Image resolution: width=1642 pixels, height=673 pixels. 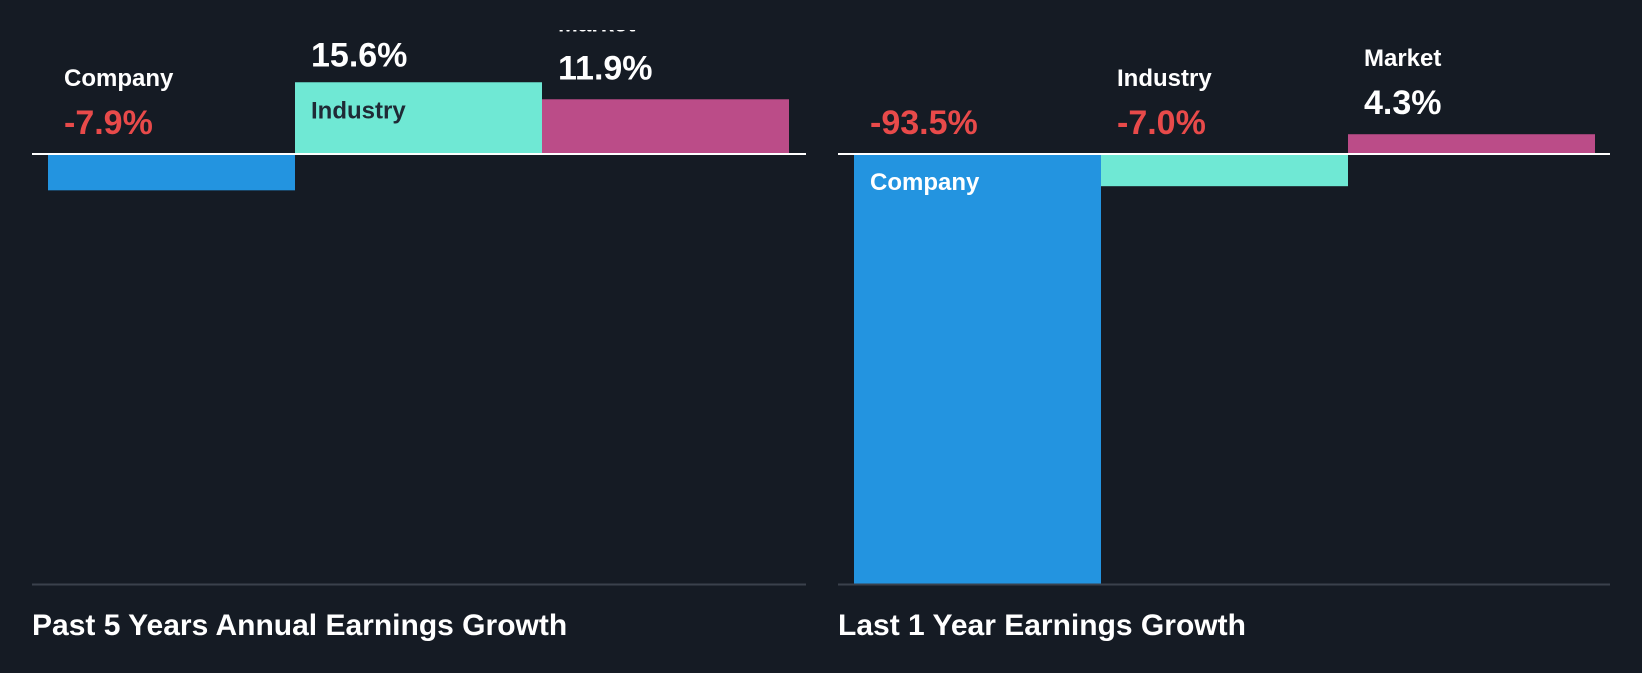 I want to click on value-label-industry: -7.0%, so click(x=1161, y=123).